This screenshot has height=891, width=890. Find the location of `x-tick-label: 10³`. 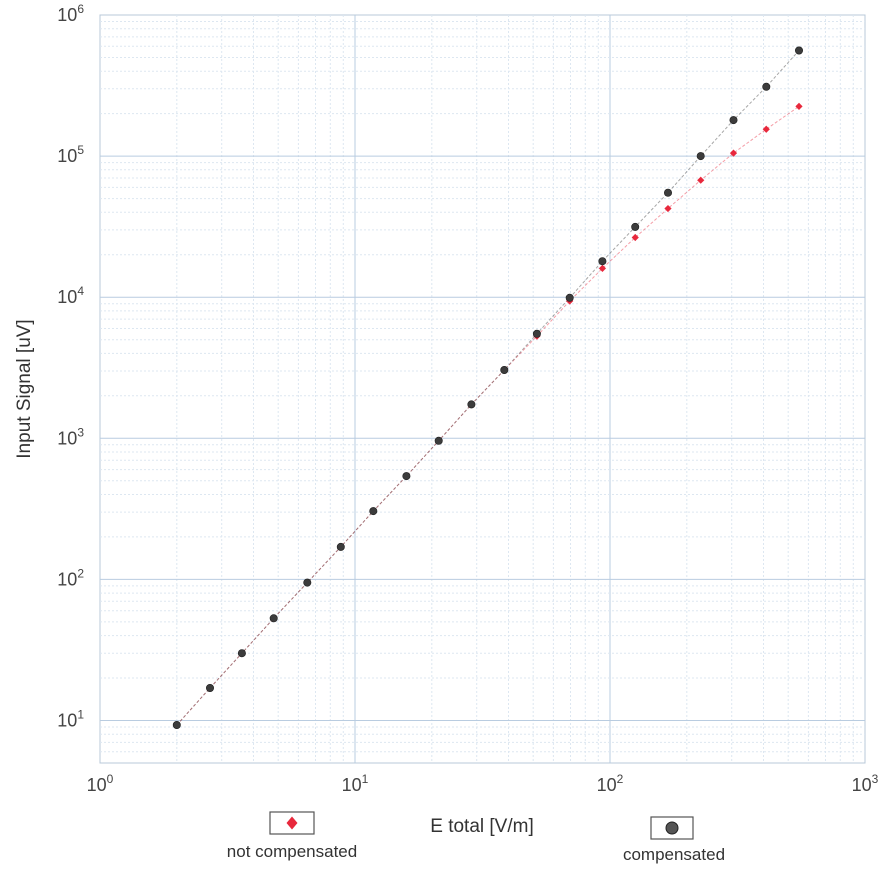

x-tick-label: 10³ is located at coordinates (865, 783).